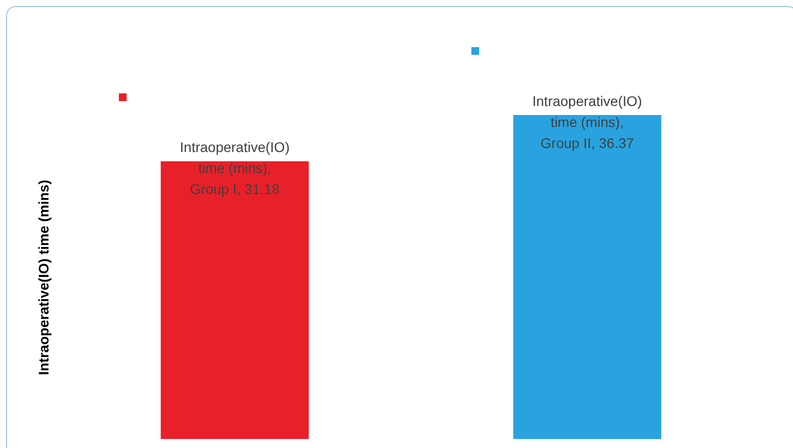 This screenshot has height=448, width=793. Describe the element at coordinates (235, 168) in the screenshot. I see `data-label: Intraoperative(IO) time (mins), Group I, 31.18` at that location.